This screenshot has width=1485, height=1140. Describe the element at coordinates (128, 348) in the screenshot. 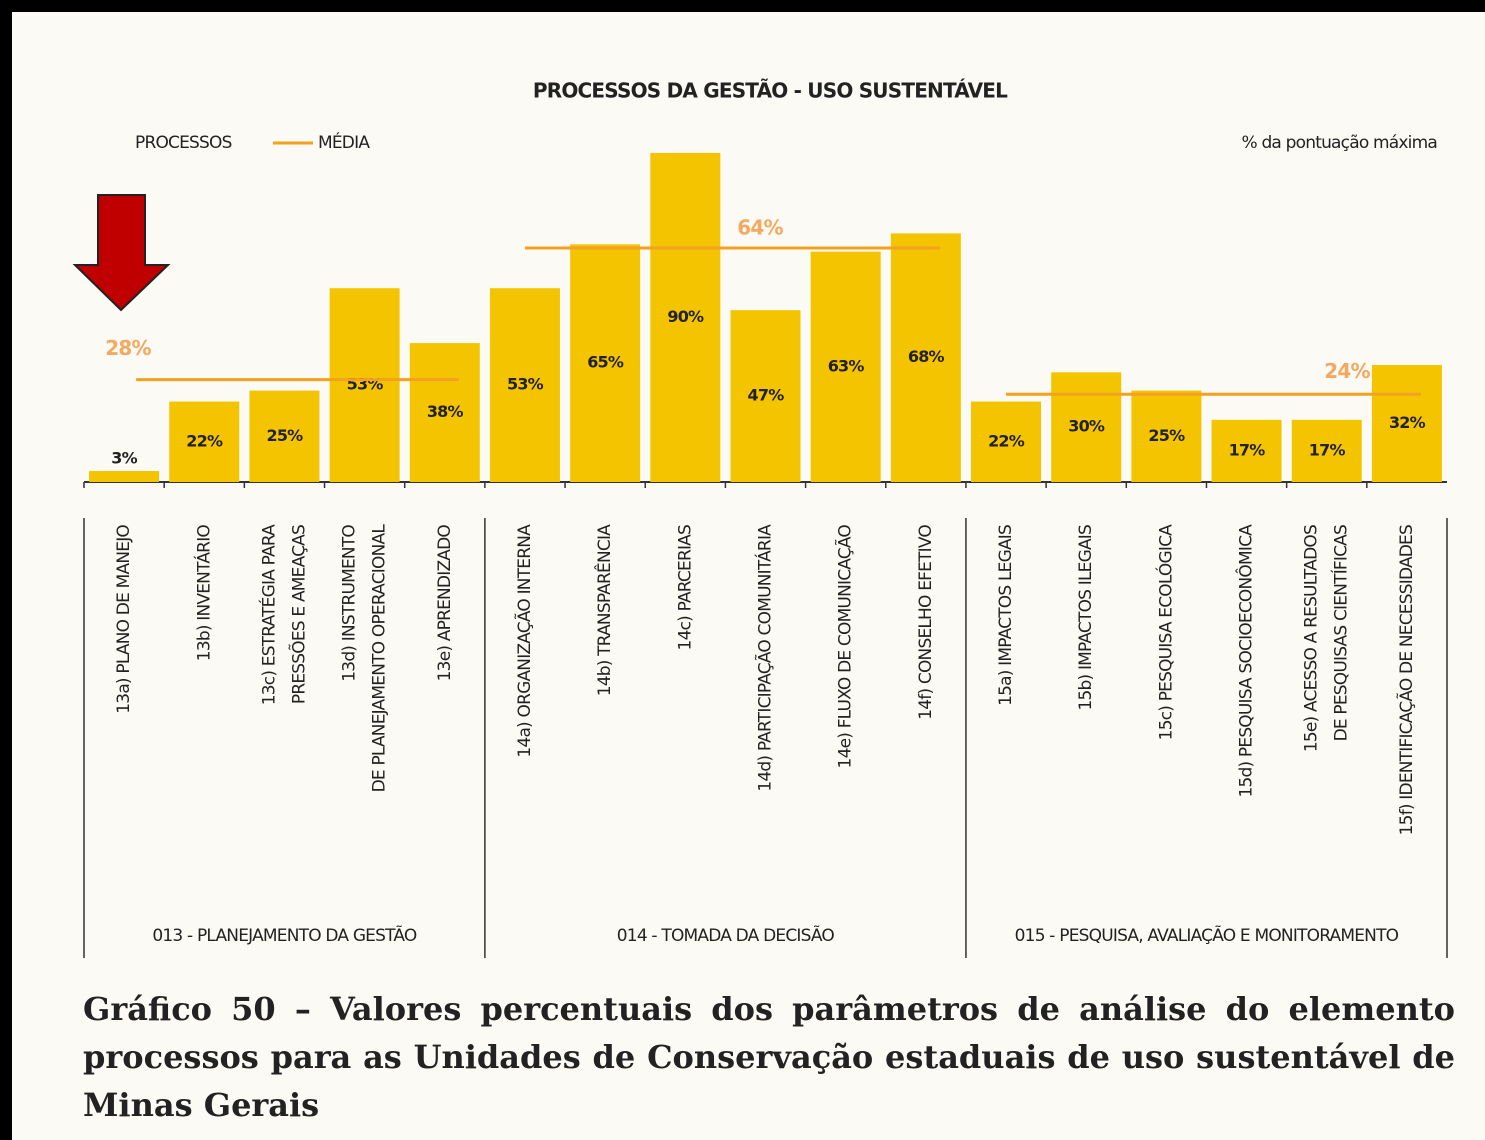

I see `mean-label: 28%` at that location.